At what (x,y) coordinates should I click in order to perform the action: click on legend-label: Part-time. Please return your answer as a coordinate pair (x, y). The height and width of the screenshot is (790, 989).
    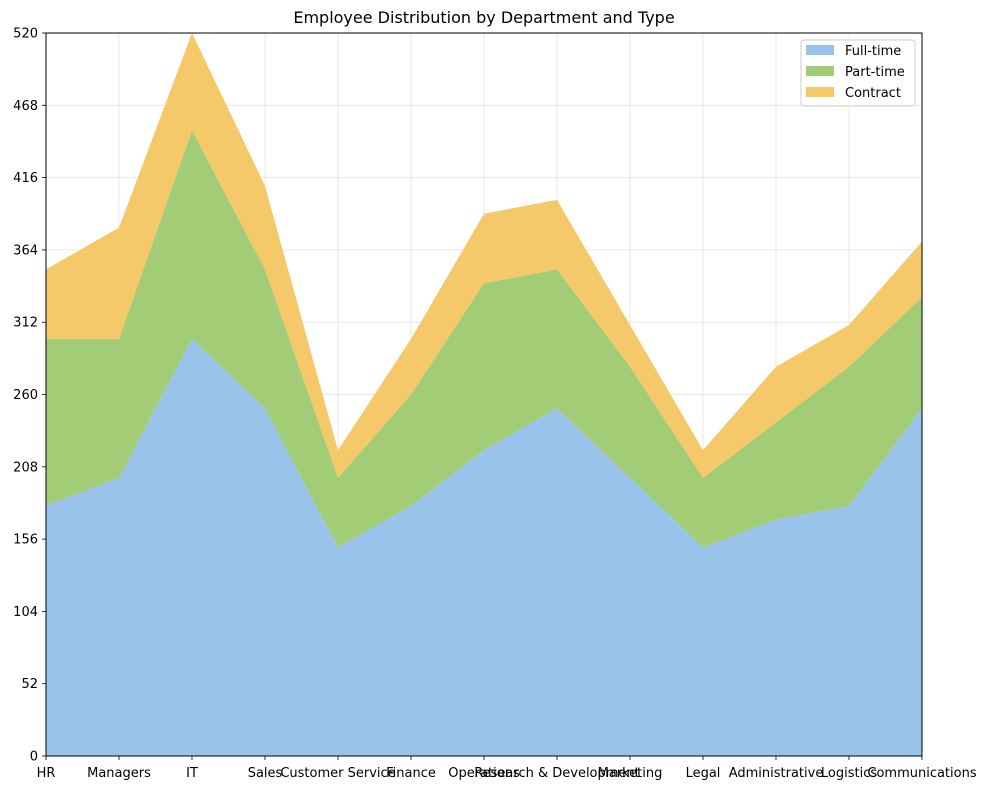
    Looking at the image, I should click on (875, 72).